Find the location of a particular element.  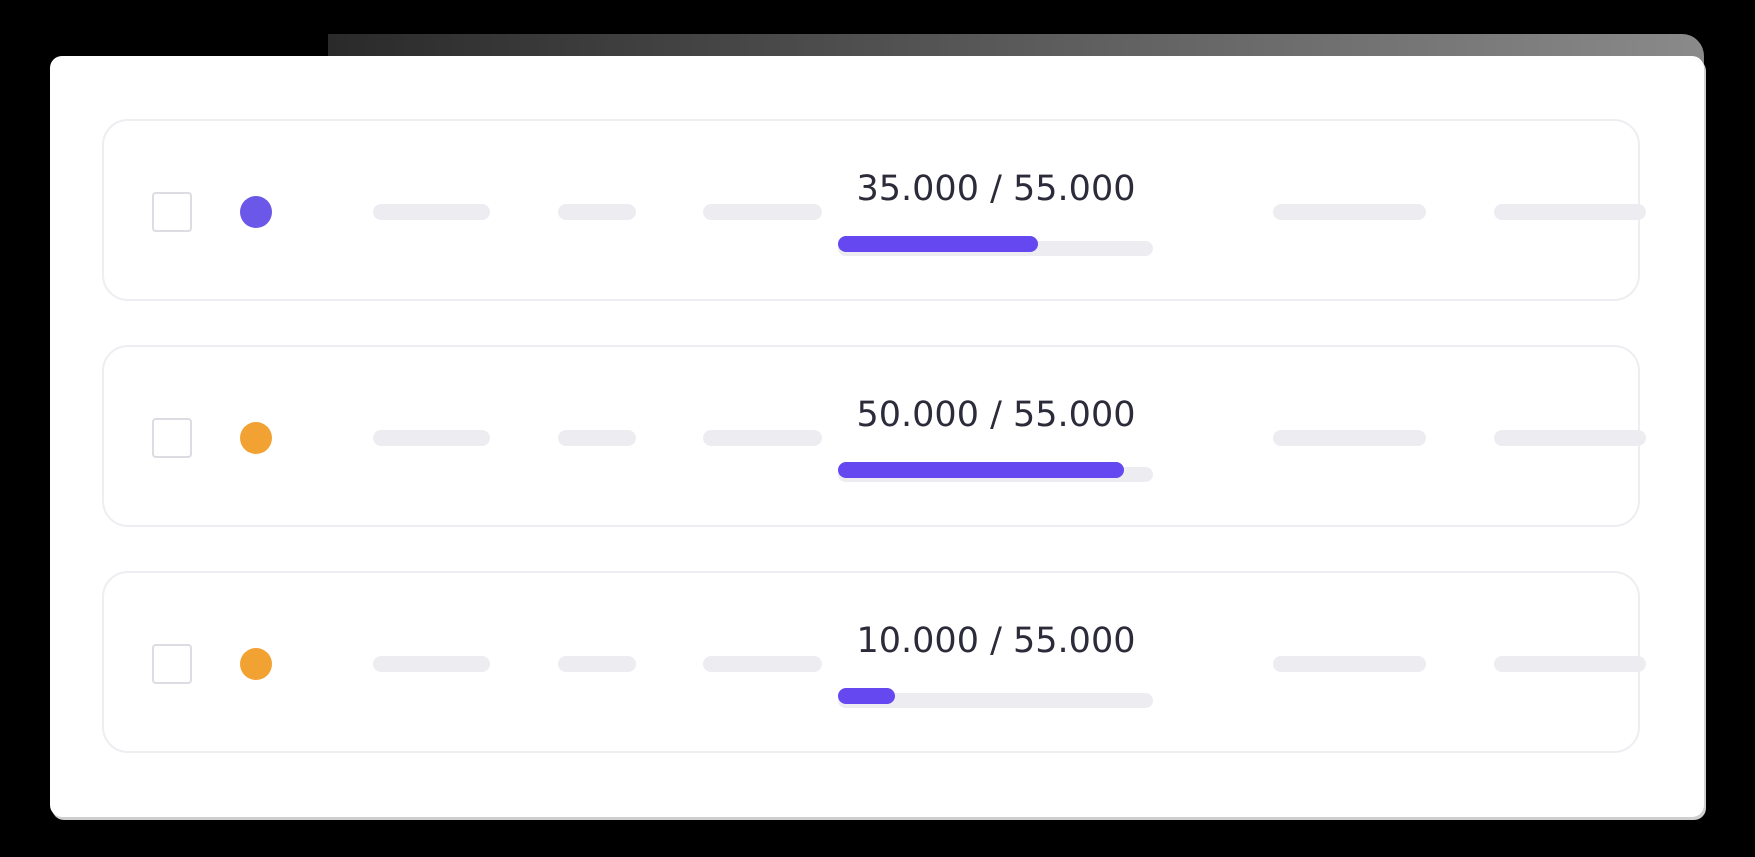

progress-label: 35.000 / 55.000 is located at coordinates (996, 189).